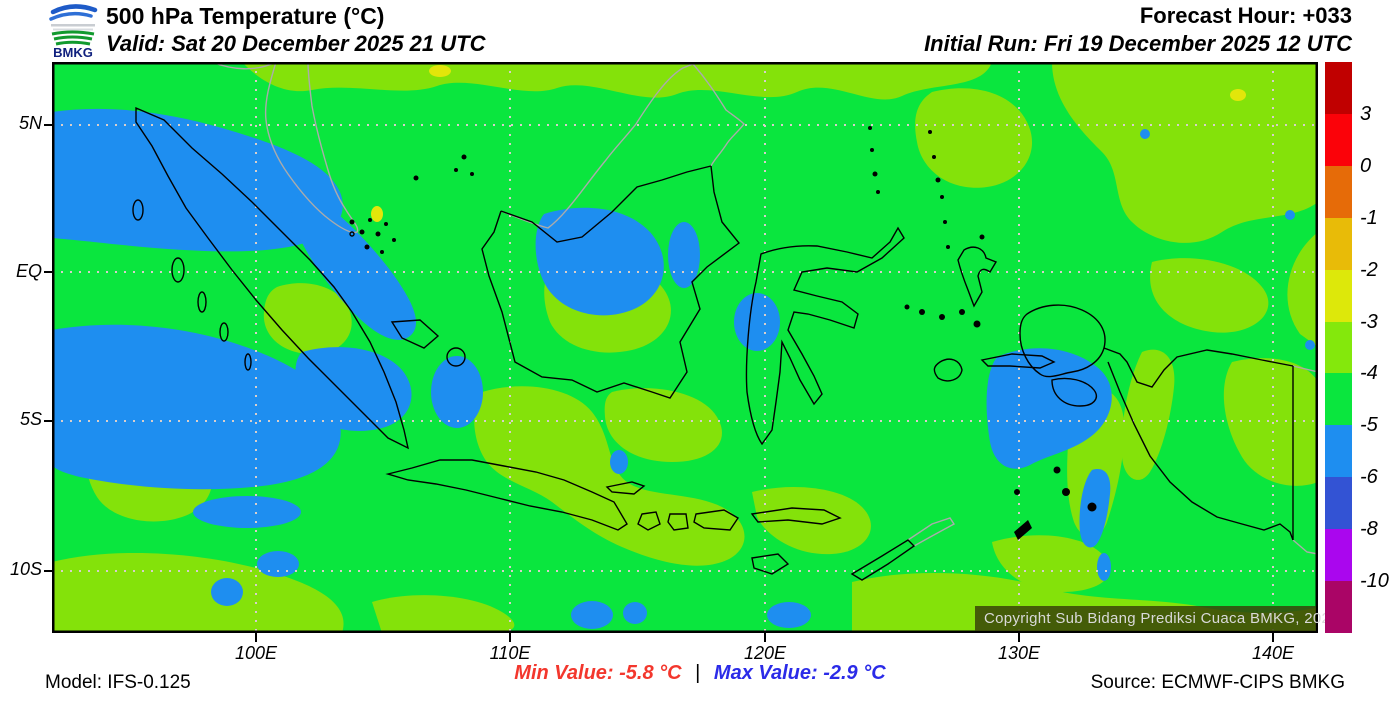  Describe the element at coordinates (1369, 321) in the screenshot. I see `colorbar-label: -3` at that location.